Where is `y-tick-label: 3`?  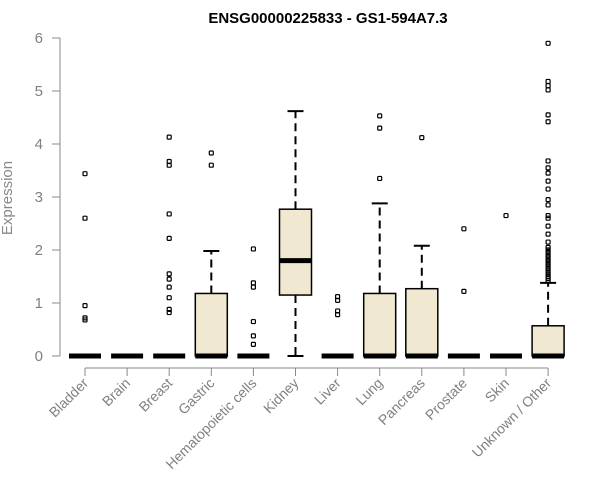
y-tick-label: 3 is located at coordinates (39, 197).